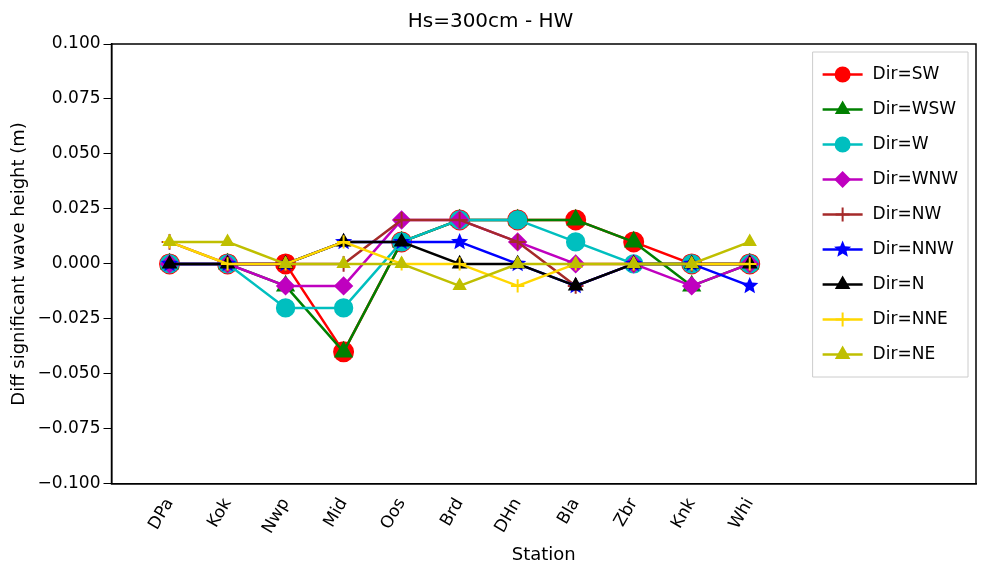 The width and height of the screenshot is (1001, 575). What do you see at coordinates (76, 97) in the screenshot?
I see `y-tick-label: 0.075` at bounding box center [76, 97].